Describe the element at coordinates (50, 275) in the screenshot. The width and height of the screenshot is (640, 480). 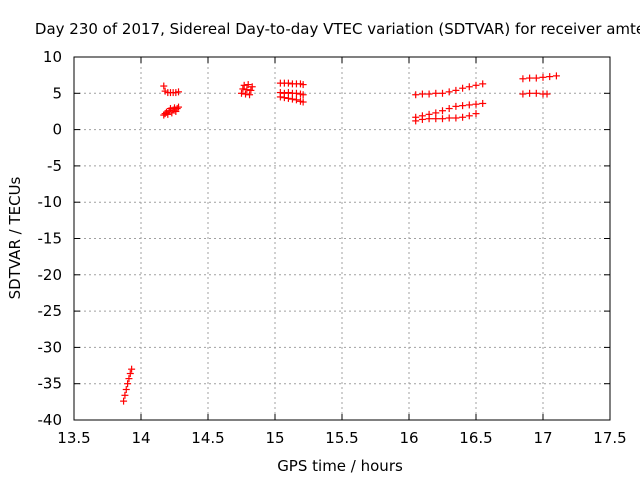
I see `y-tick-label: -20` at that location.